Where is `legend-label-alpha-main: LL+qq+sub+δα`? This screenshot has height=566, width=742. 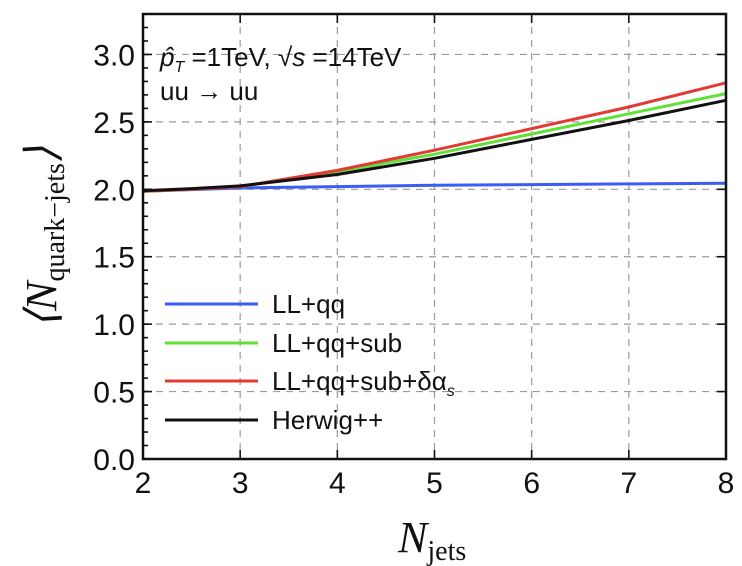
legend-label-alpha-main: LL+qq+sub+δα is located at coordinates (359, 381).